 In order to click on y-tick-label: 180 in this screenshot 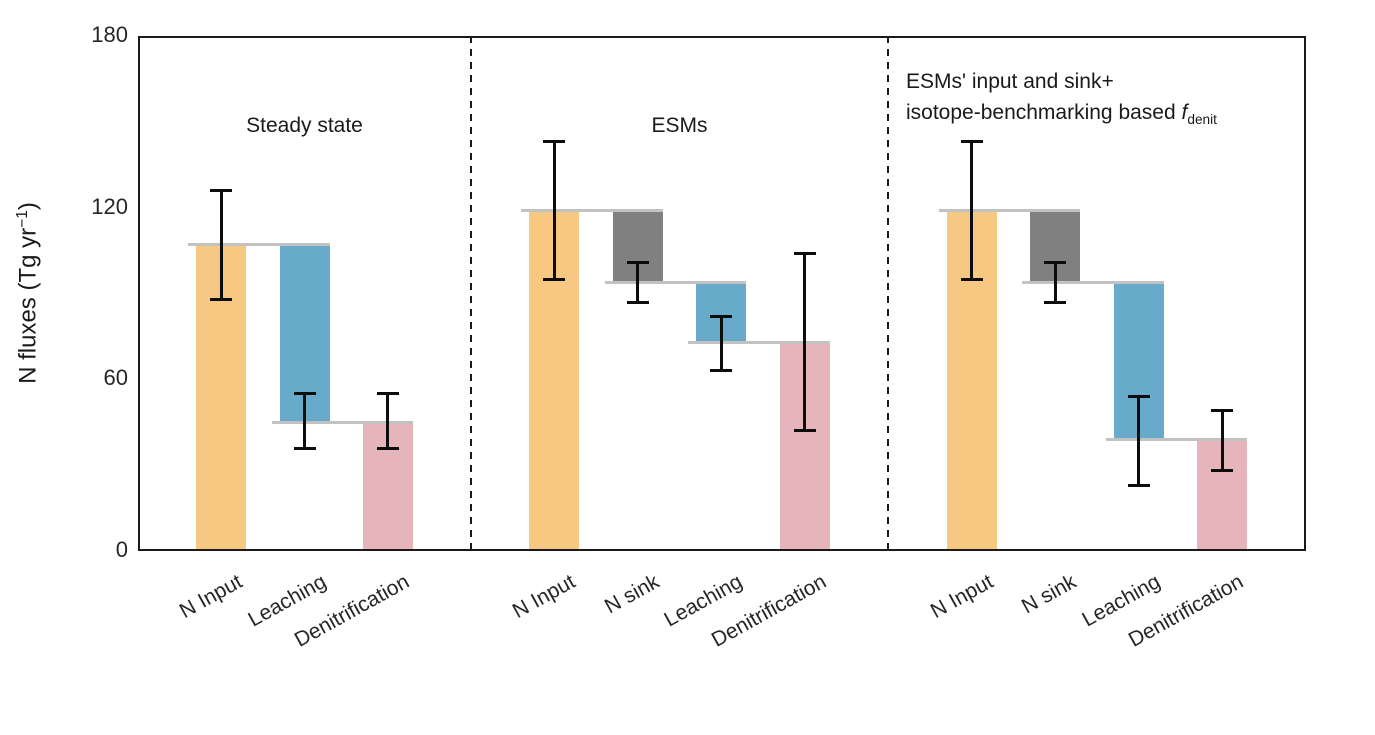, I will do `click(109, 34)`.